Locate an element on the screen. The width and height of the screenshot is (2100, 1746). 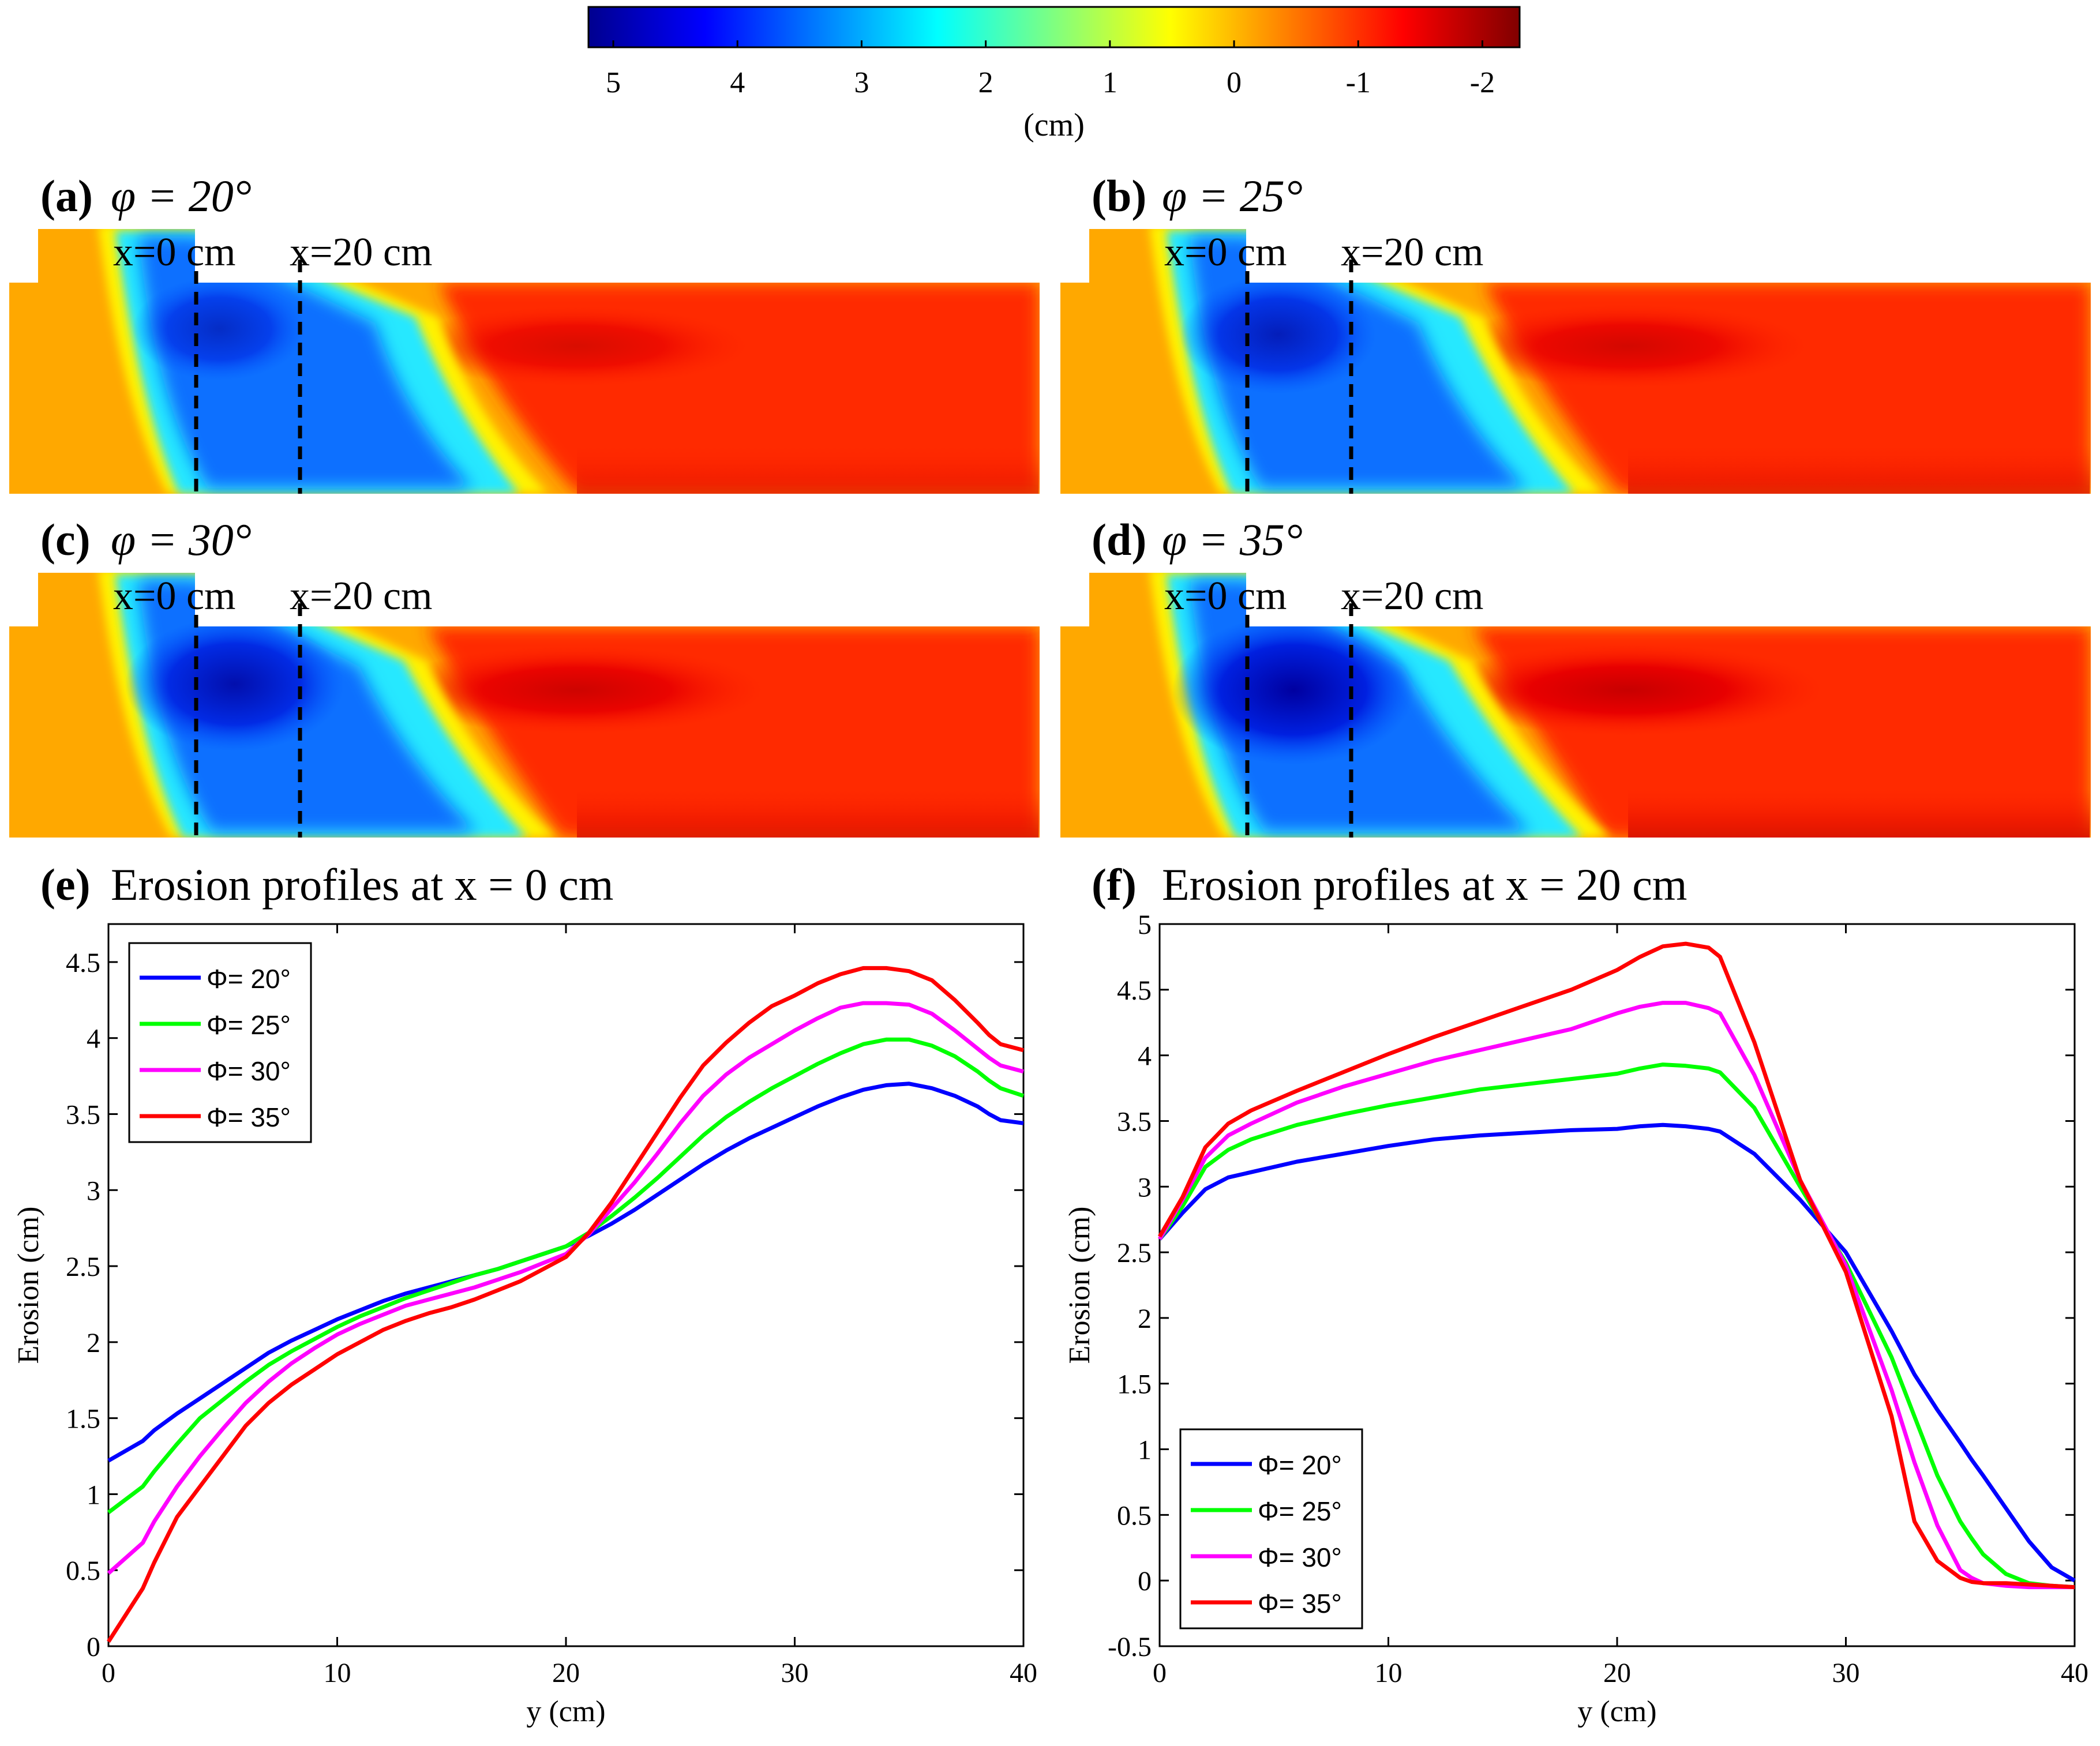
colorbar-tick-label: 0 is located at coordinates (1234, 82).